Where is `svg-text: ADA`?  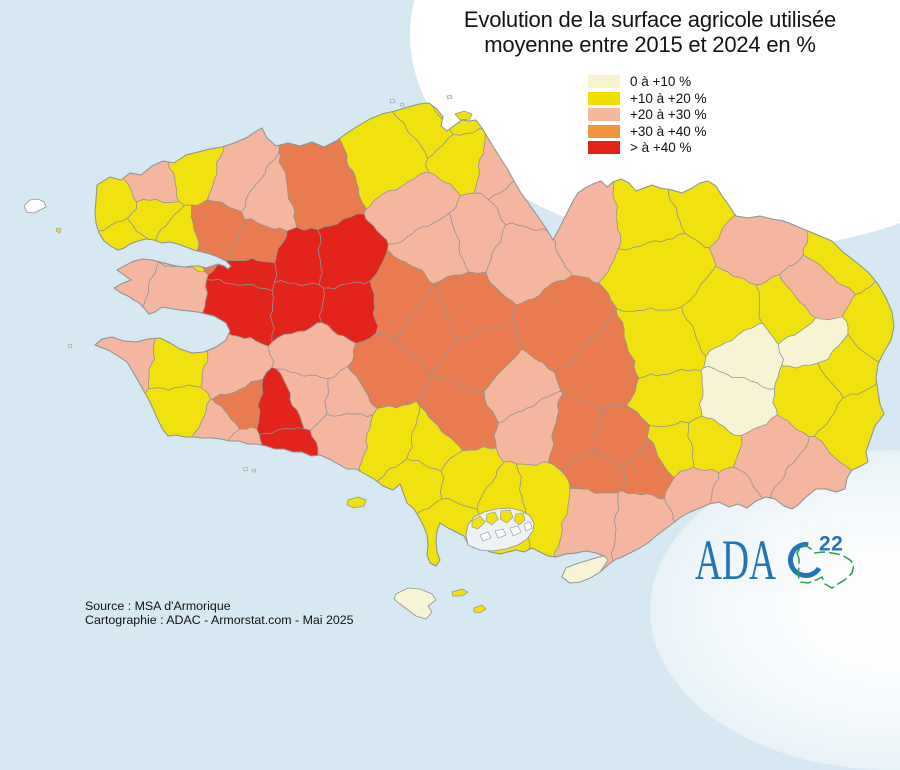 svg-text: ADA is located at coordinates (735, 560).